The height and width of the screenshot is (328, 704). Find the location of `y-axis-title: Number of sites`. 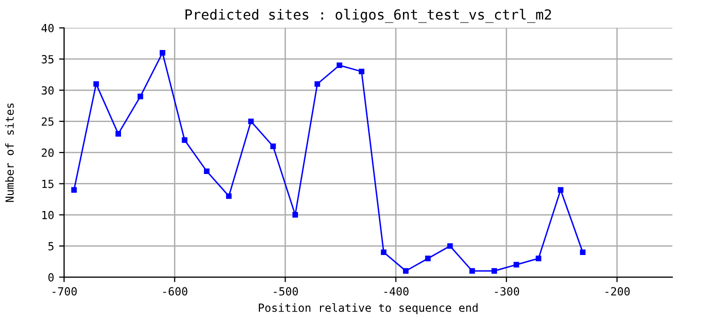

y-axis-title: Number of sites is located at coordinates (9, 152).